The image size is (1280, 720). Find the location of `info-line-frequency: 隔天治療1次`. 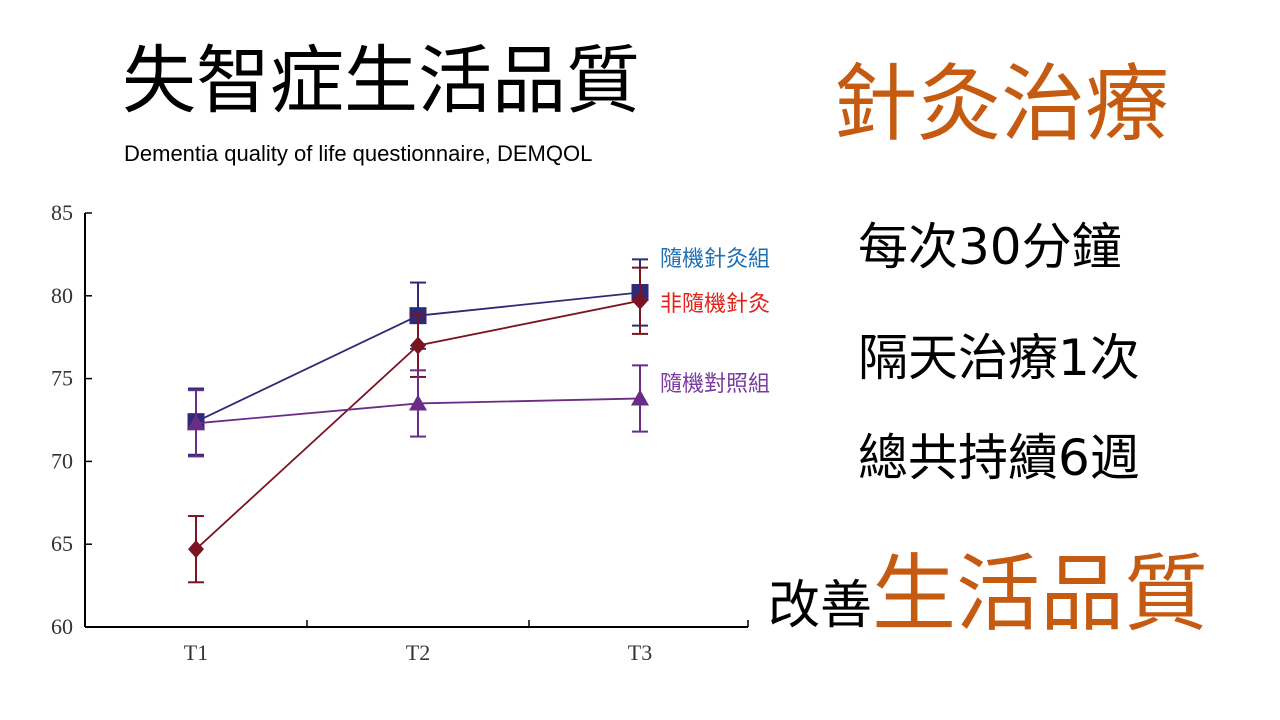

info-line-frequency: 隔天治療1次 is located at coordinates (999, 358).